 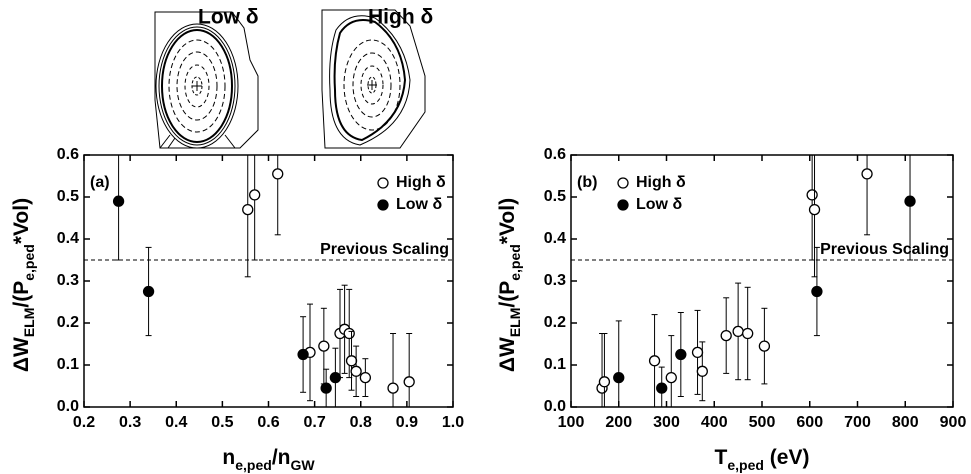 What do you see at coordinates (222, 422) in the screenshot?
I see `x-tick-label: 0.5` at bounding box center [222, 422].